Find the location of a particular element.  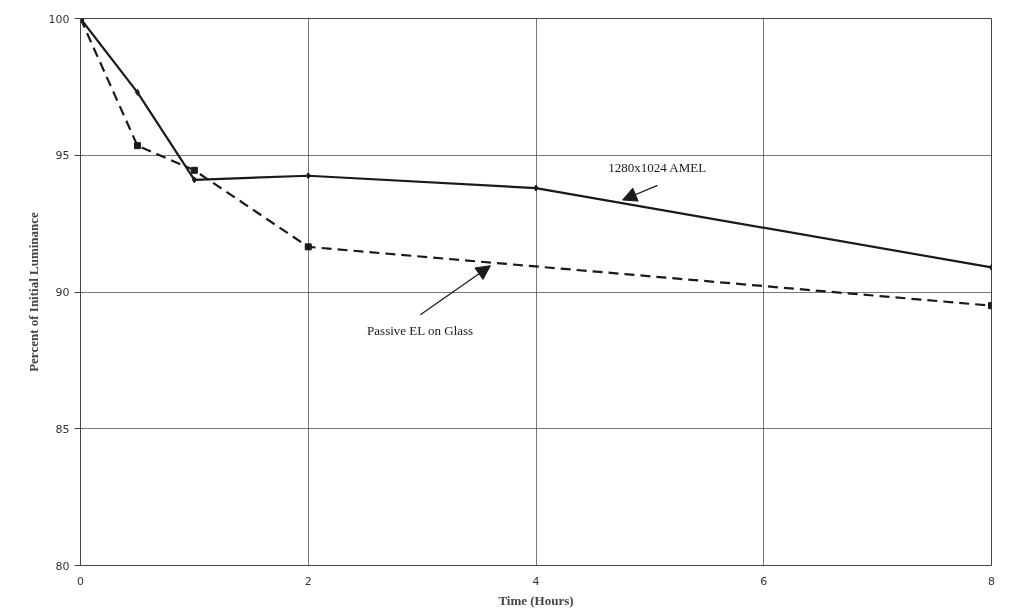

y-tick-label: 80 is located at coordinates (62, 566).